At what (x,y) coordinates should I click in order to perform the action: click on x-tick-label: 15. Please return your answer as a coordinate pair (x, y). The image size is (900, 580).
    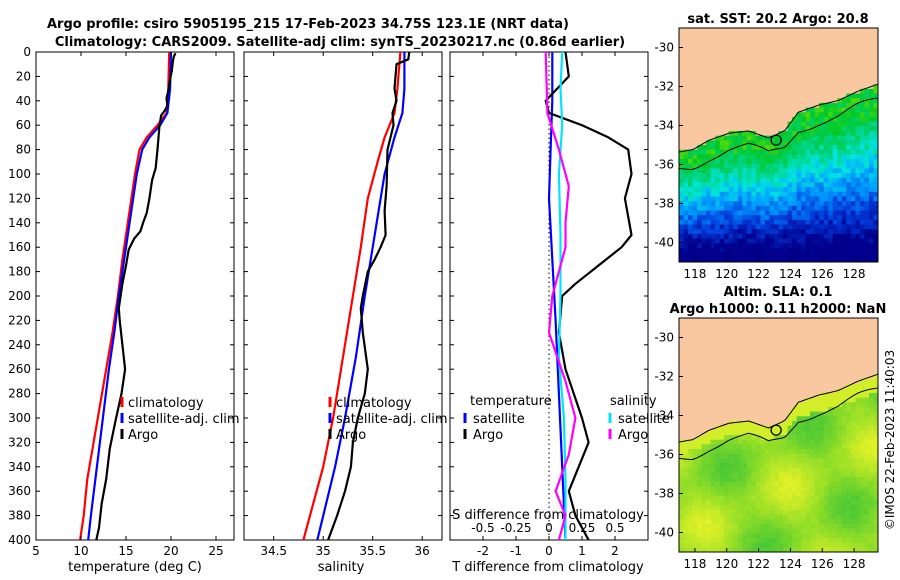
    Looking at the image, I should click on (125, 551).